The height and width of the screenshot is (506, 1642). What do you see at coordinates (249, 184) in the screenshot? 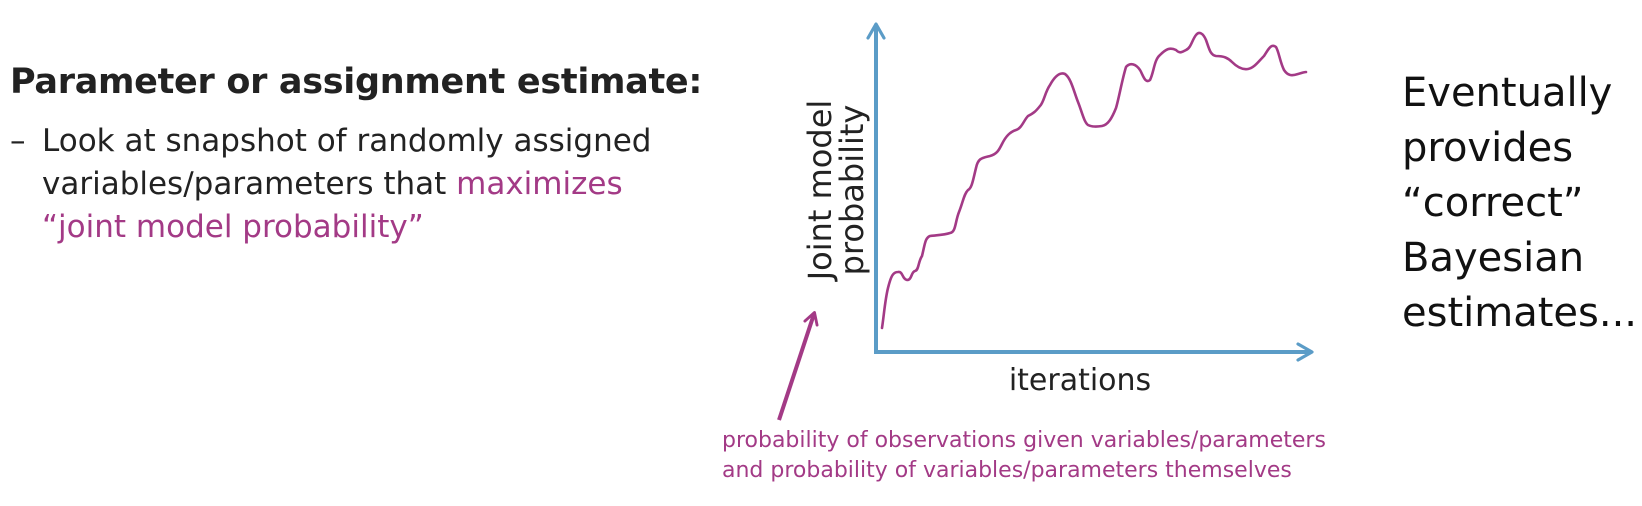
I see `bullet-line-2-text: variables/parameters that` at bounding box center [249, 184].